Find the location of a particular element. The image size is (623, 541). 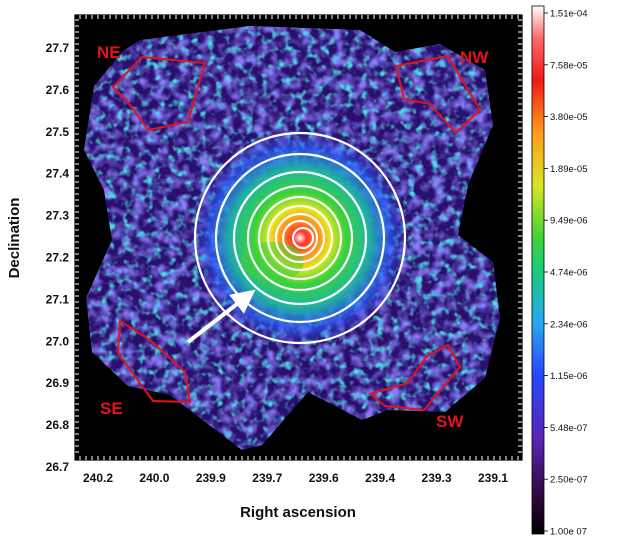

colorbar-label: 3.80e-05 is located at coordinates (569, 117).